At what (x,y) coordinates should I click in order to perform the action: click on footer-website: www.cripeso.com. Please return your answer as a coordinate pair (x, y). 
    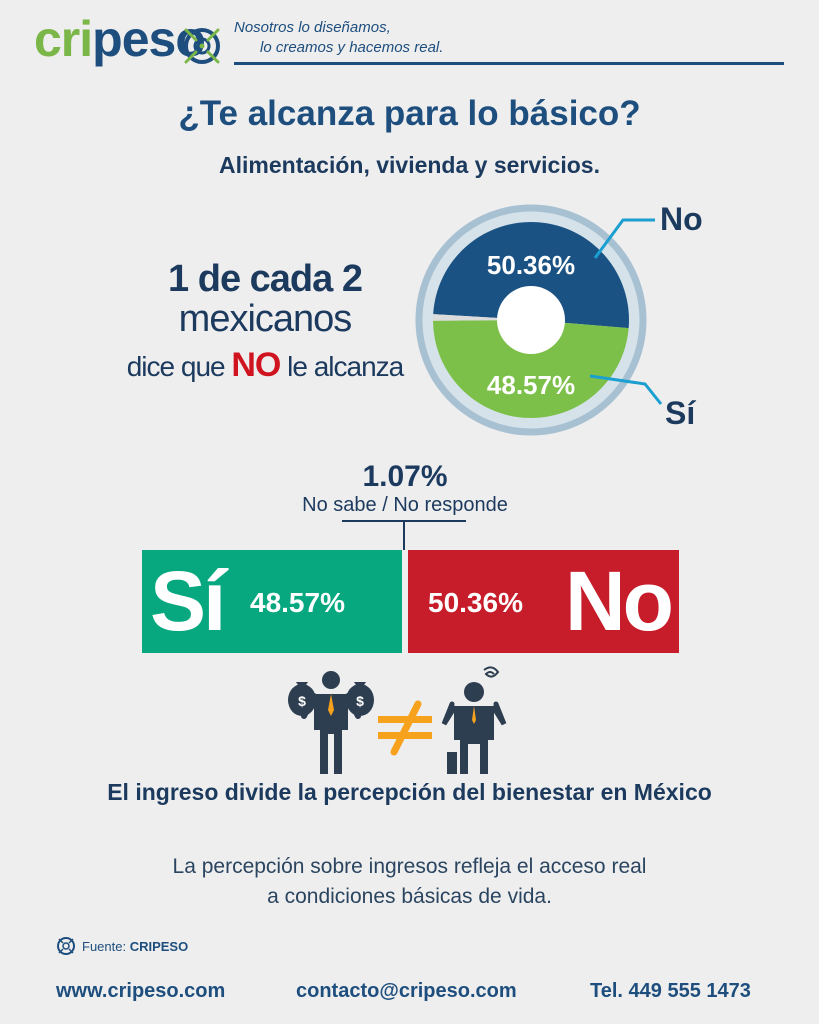
    Looking at the image, I should click on (141, 991).